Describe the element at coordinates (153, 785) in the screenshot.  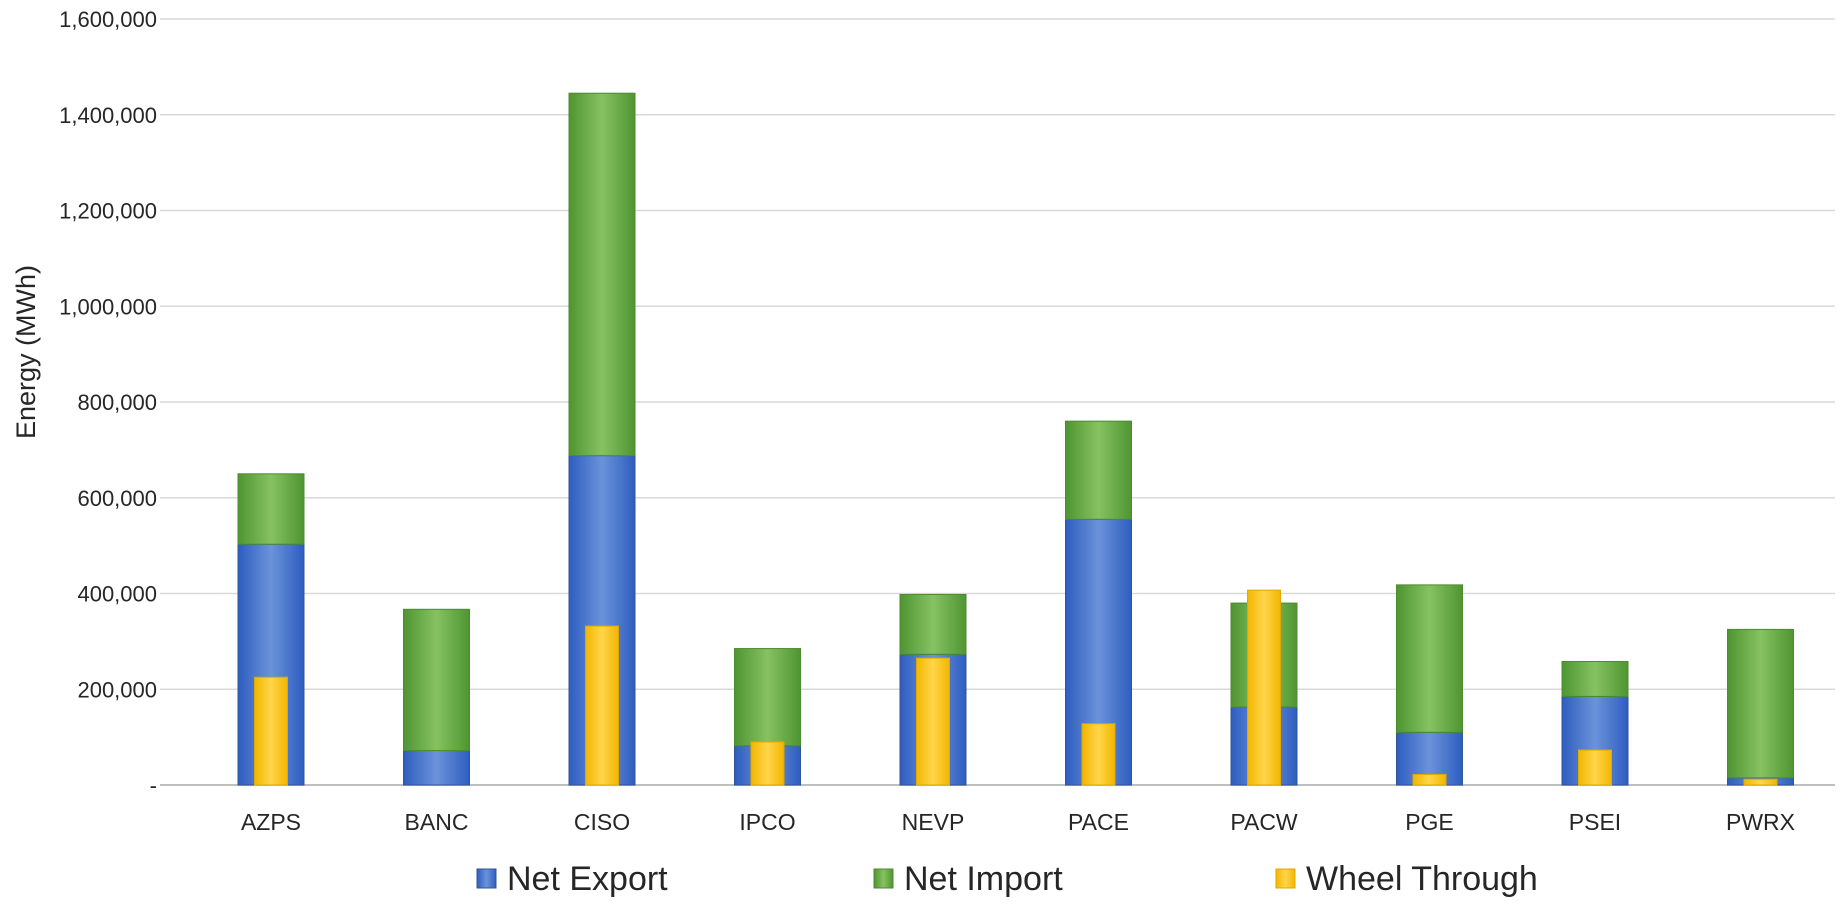
I see `y-tick-label: -` at that location.